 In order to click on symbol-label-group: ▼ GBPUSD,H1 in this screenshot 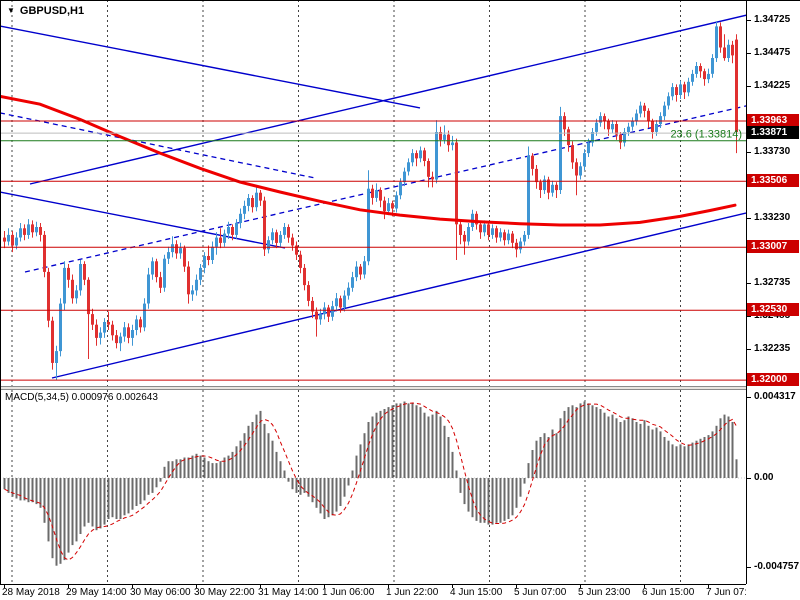, I will do `click(45, 11)`.